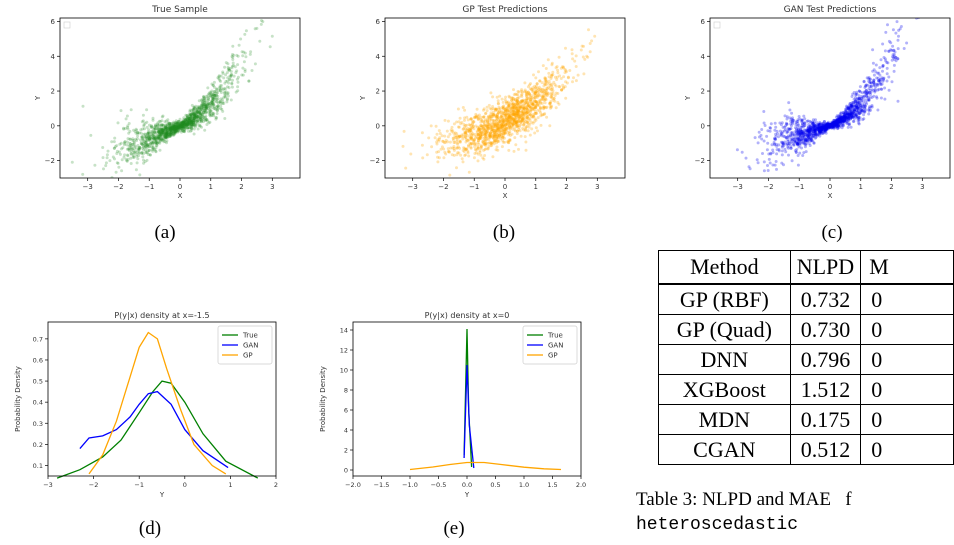  What do you see at coordinates (768, 187) in the screenshot?
I see `x-tick-label: −2` at bounding box center [768, 187].